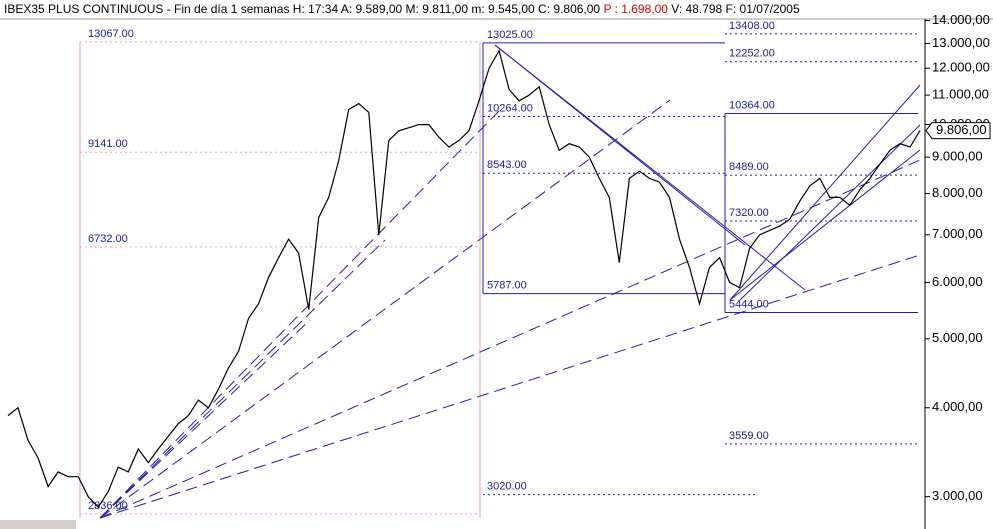 This screenshot has width=993, height=529. Describe the element at coordinates (957, 495) in the screenshot. I see `y-tick-label: 3.000,00` at that location.